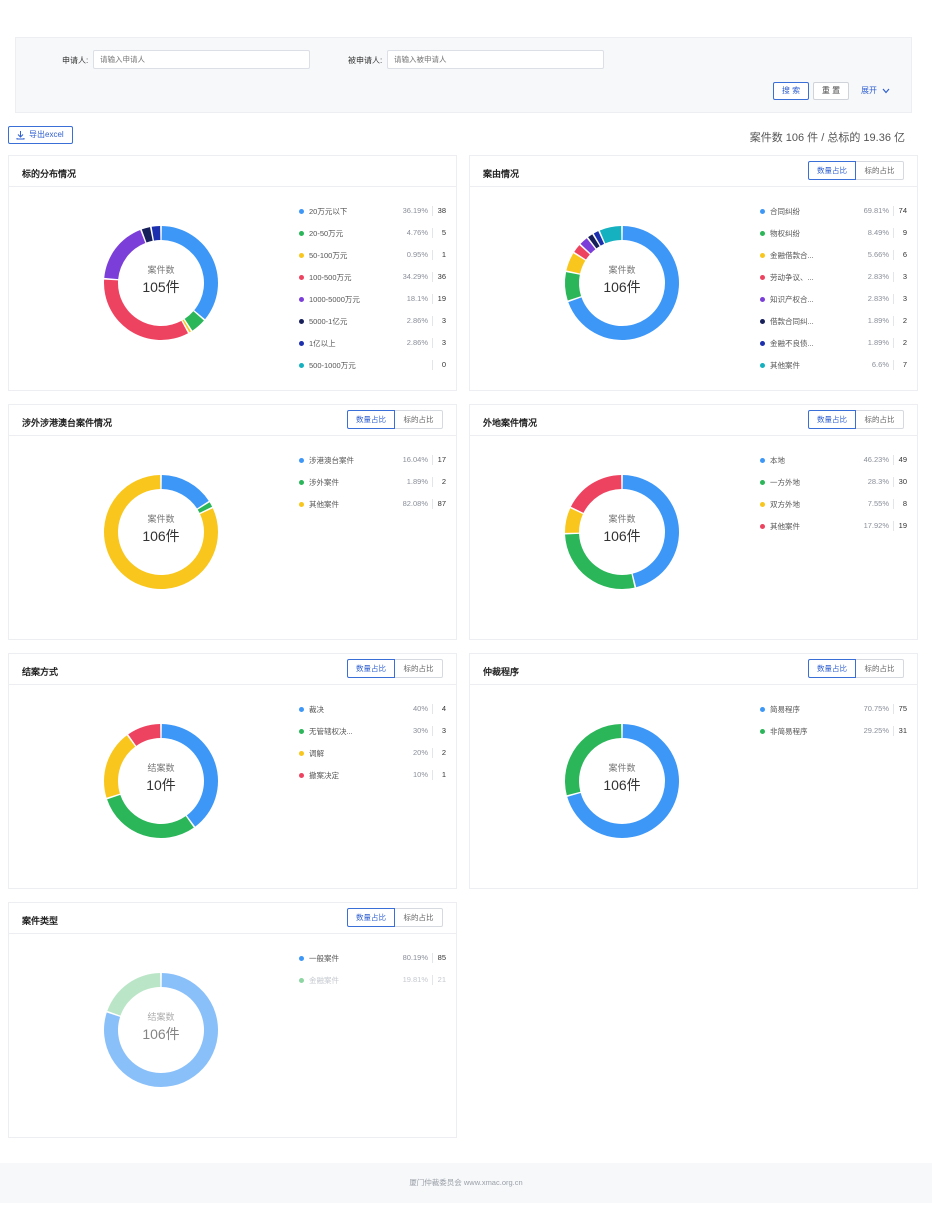 The width and height of the screenshot is (932, 1219). Describe the element at coordinates (40, 921) in the screenshot. I see `card-title: 案件类型` at that location.